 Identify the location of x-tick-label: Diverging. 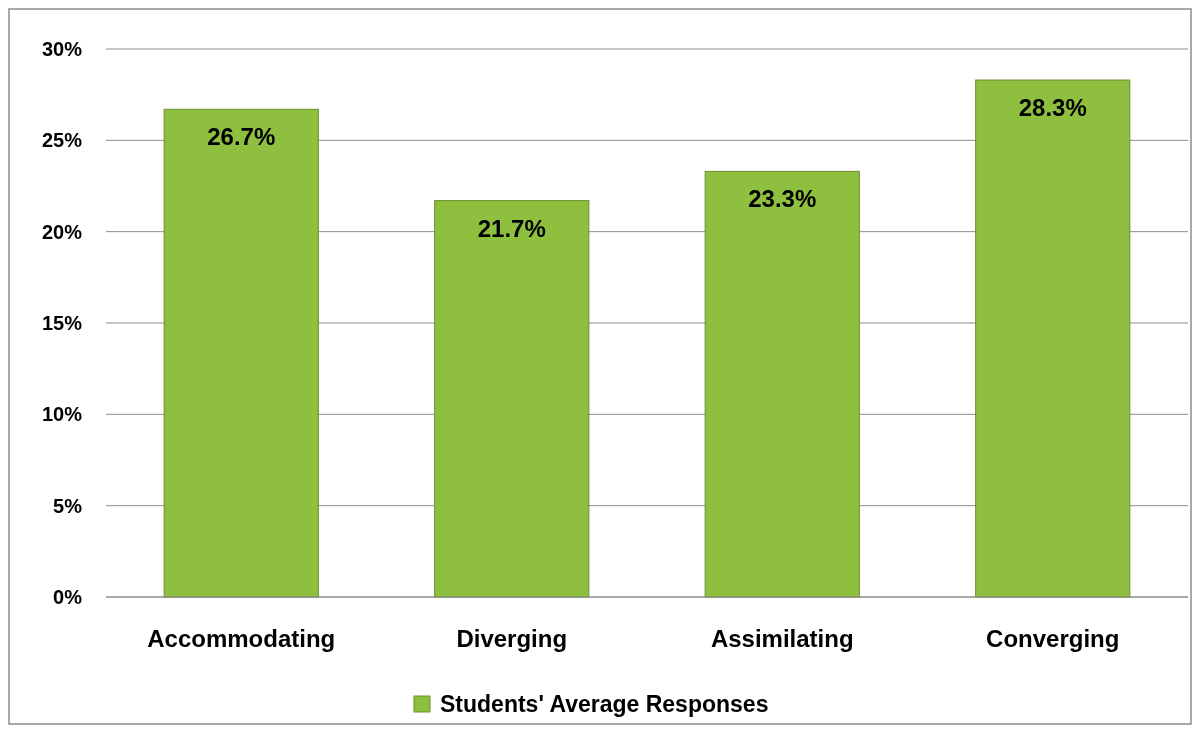
(512, 638).